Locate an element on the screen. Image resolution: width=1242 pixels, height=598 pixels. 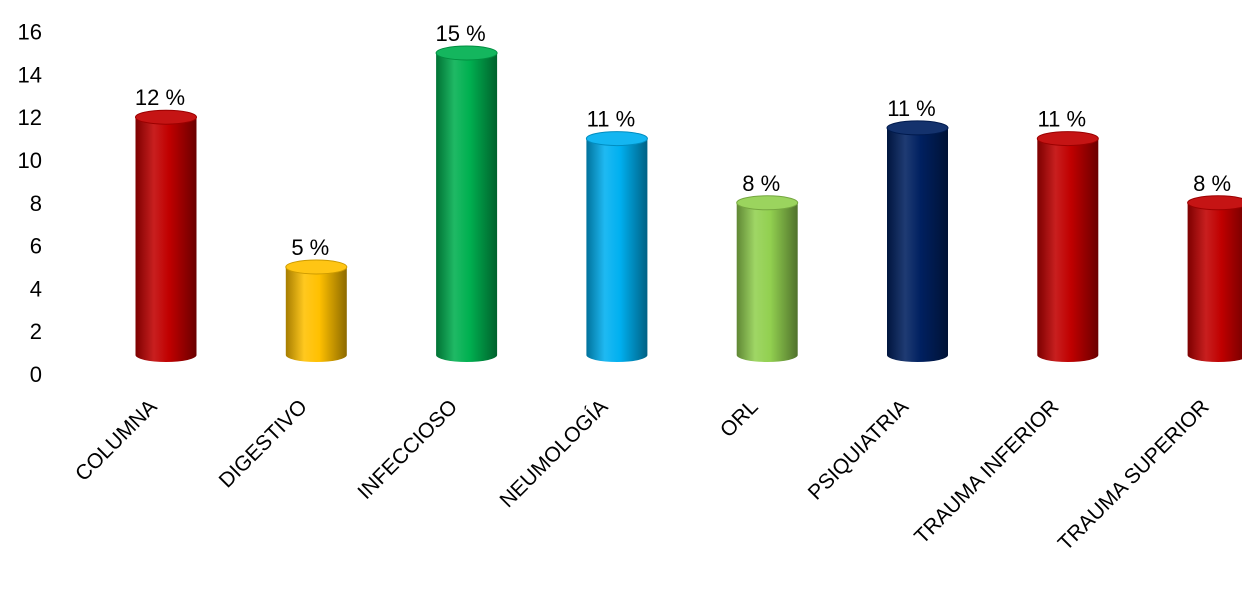
y-tick-label: 12 is located at coordinates (30, 117).